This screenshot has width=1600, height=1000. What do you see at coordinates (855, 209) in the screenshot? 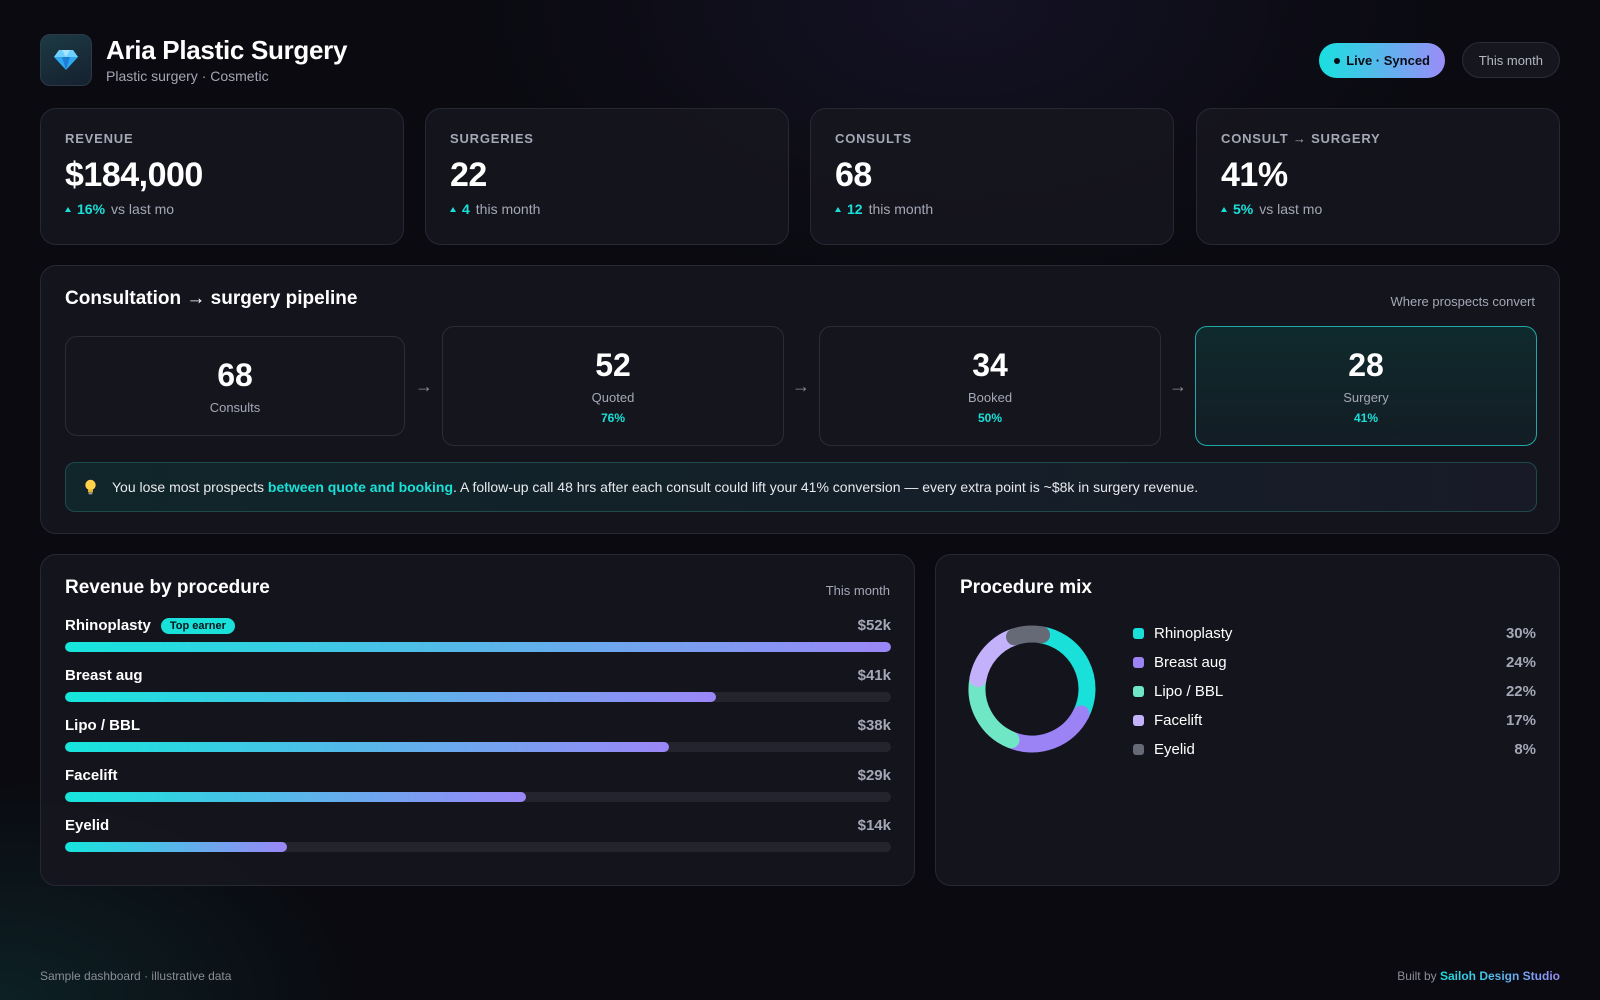
I see `kpi-delta-value: 12` at bounding box center [855, 209].